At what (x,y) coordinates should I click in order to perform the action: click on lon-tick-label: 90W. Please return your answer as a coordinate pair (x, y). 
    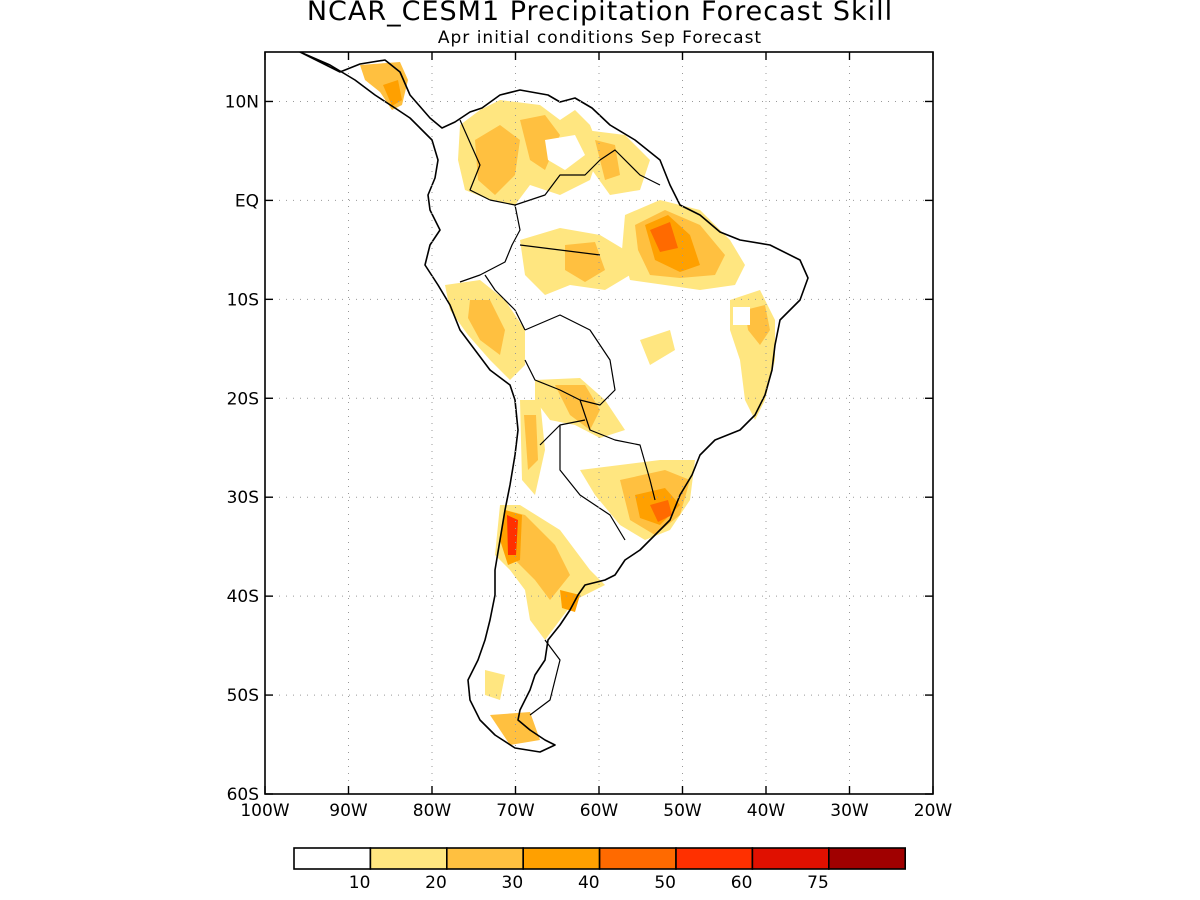
    Looking at the image, I should click on (348, 811).